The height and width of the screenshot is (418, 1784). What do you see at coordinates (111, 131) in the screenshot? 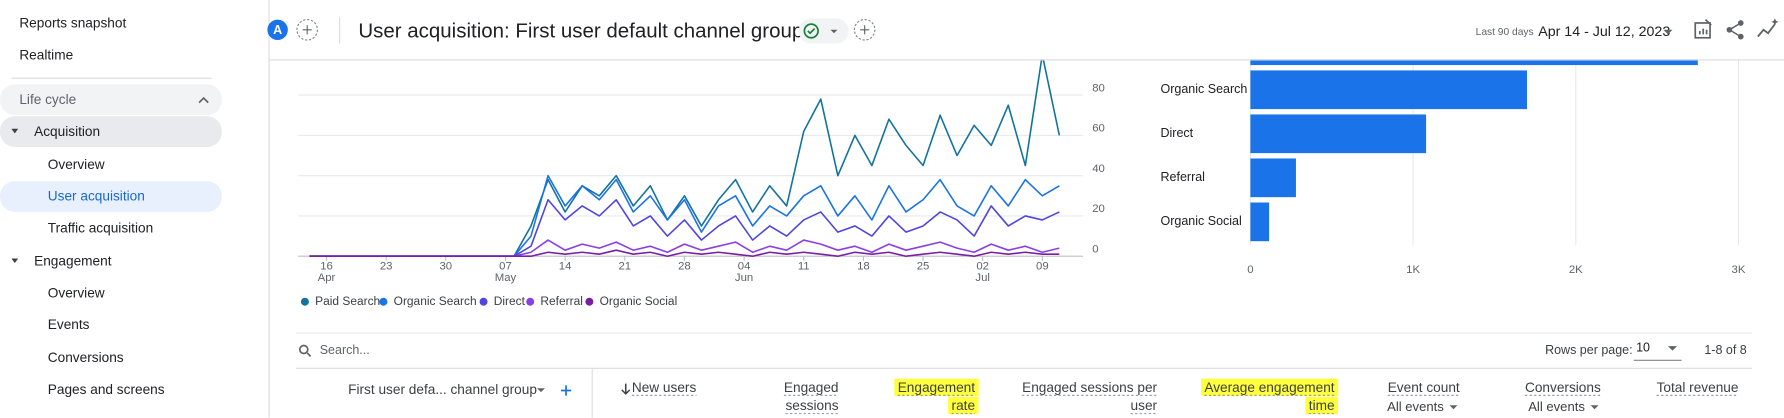
I see `group-bg` at bounding box center [111, 131].